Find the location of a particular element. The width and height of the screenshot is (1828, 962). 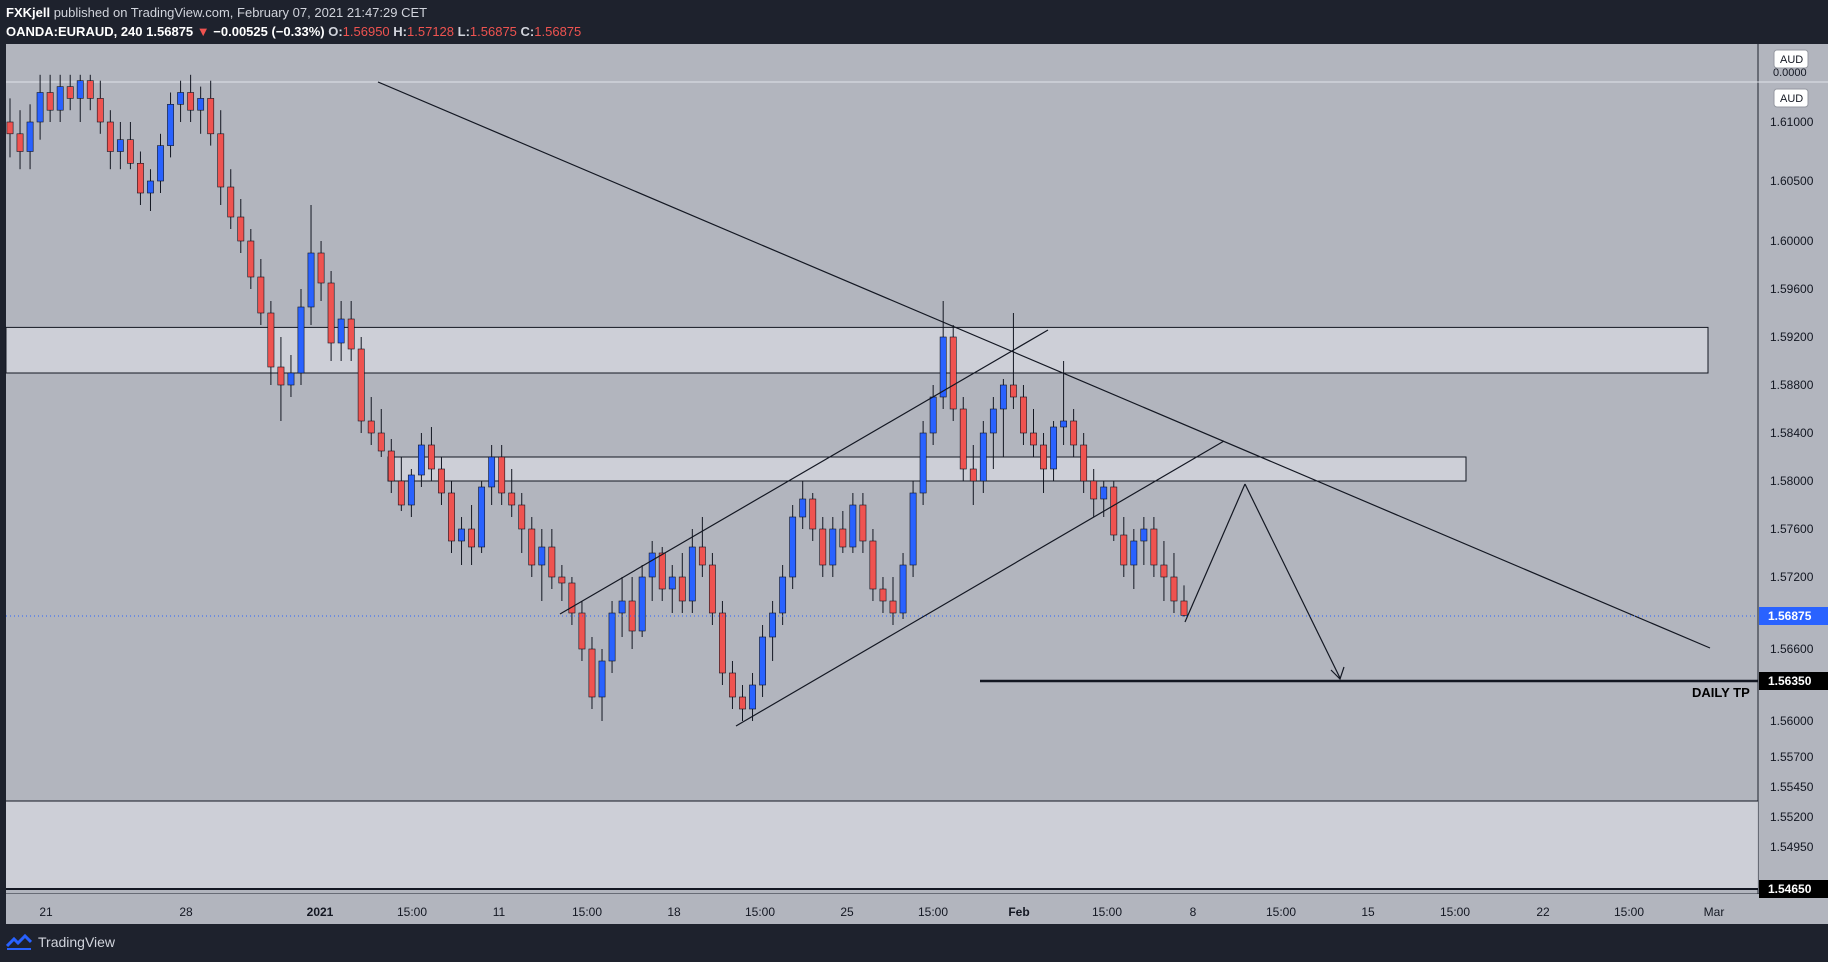

projection-up-leg is located at coordinates (1215, 553).